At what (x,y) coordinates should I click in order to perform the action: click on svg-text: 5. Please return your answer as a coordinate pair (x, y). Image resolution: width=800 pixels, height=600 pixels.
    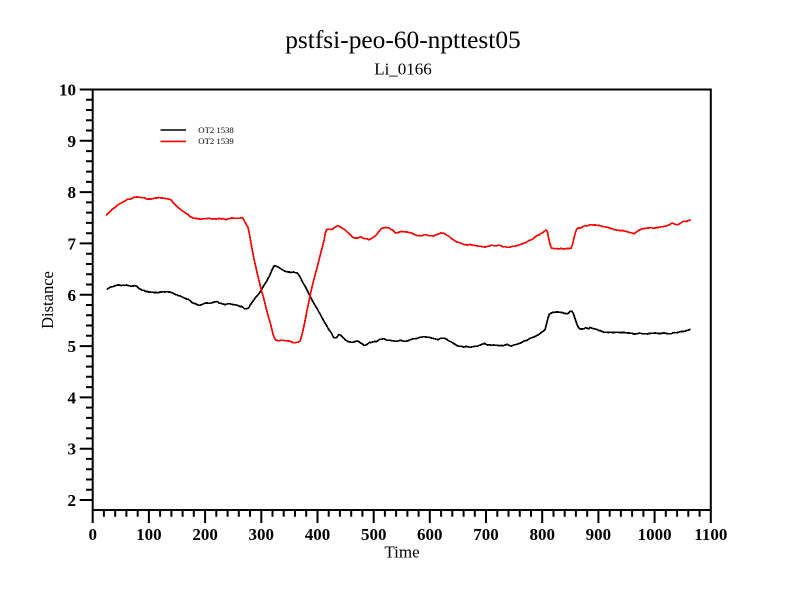
    Looking at the image, I should click on (72, 346).